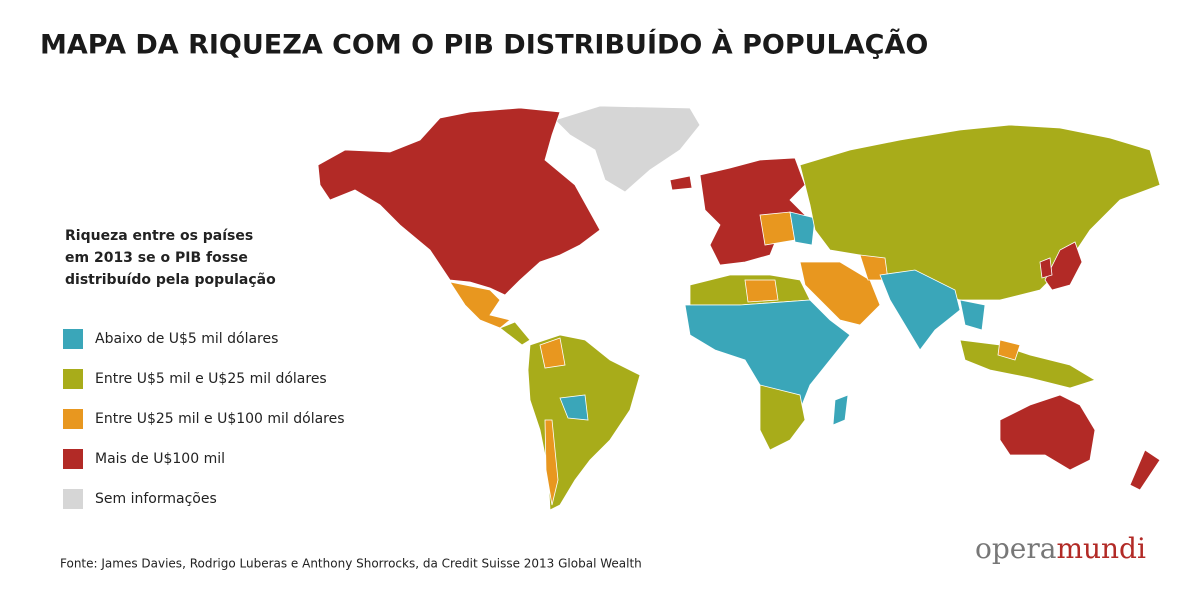 The width and height of the screenshot is (1200, 600). I want to click on legend-label: Entre U$25 mil e U$100 mil dólares, so click(220, 419).